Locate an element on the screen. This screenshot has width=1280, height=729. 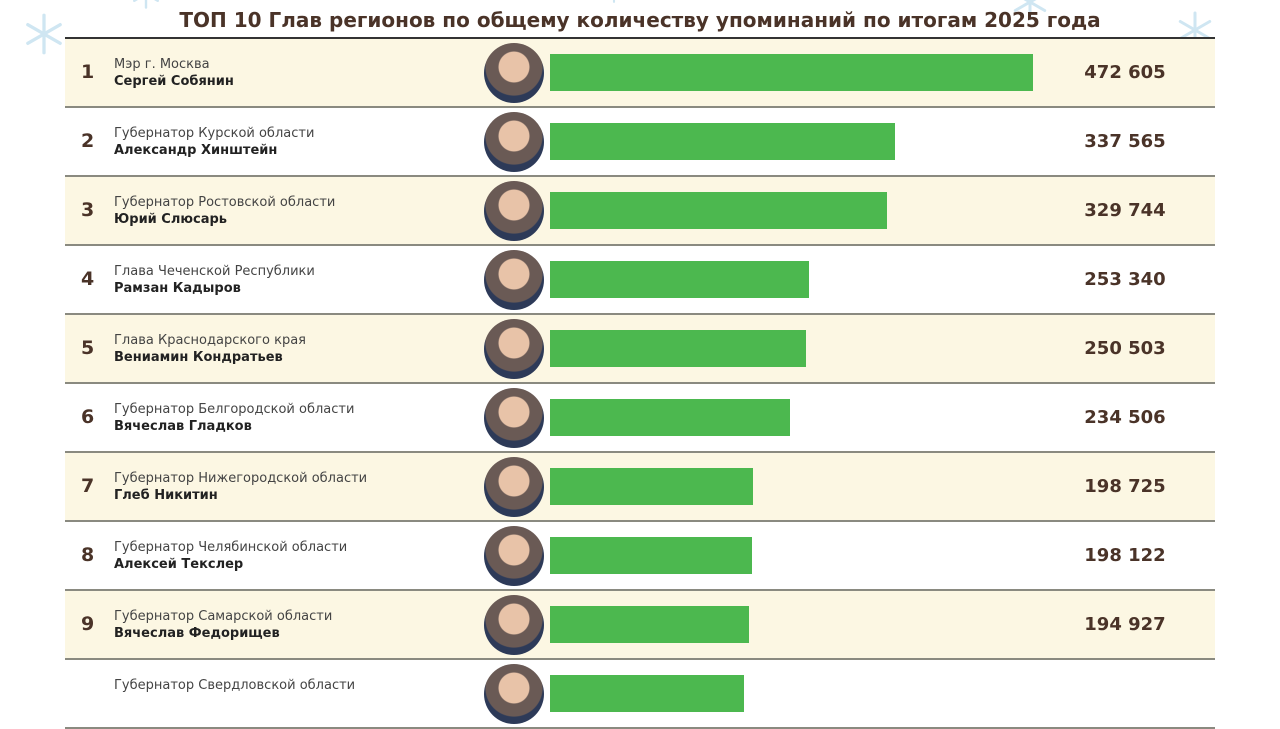
table-row: Губернатор Свердловской области is located at coordinates (640, 694).